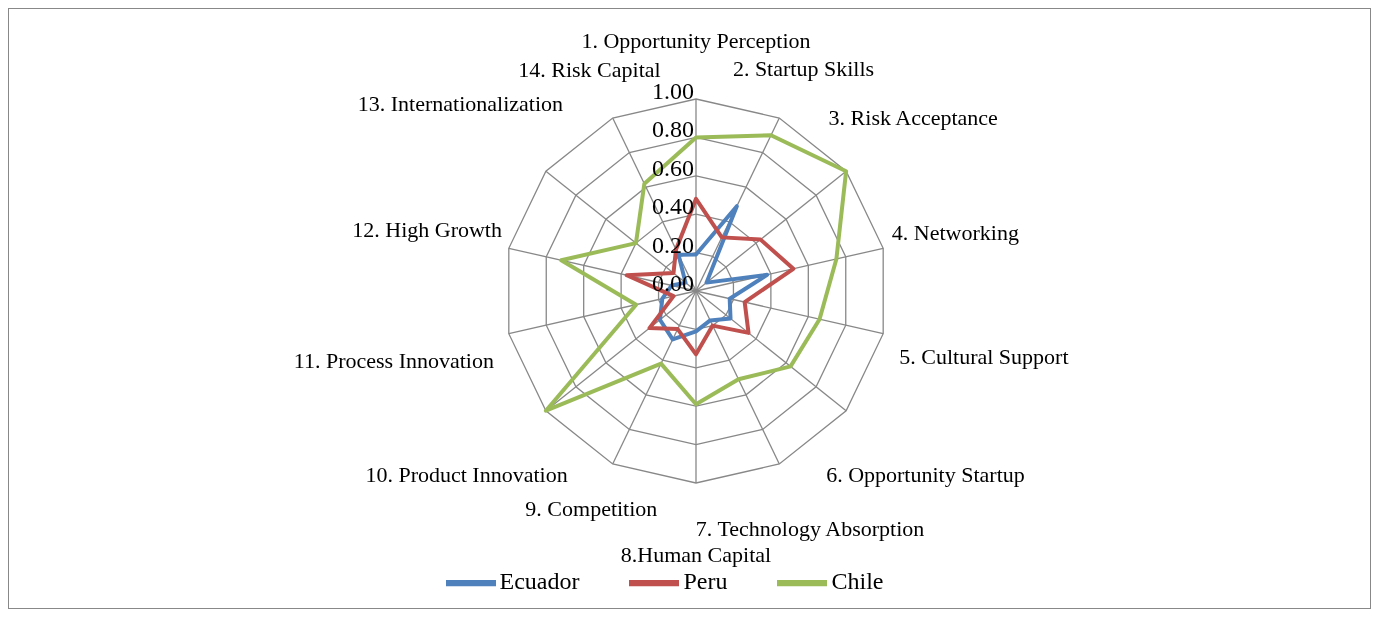 Image resolution: width=1379 pixels, height=617 pixels. I want to click on spoke-label: 13. Internationalization, so click(460, 103).